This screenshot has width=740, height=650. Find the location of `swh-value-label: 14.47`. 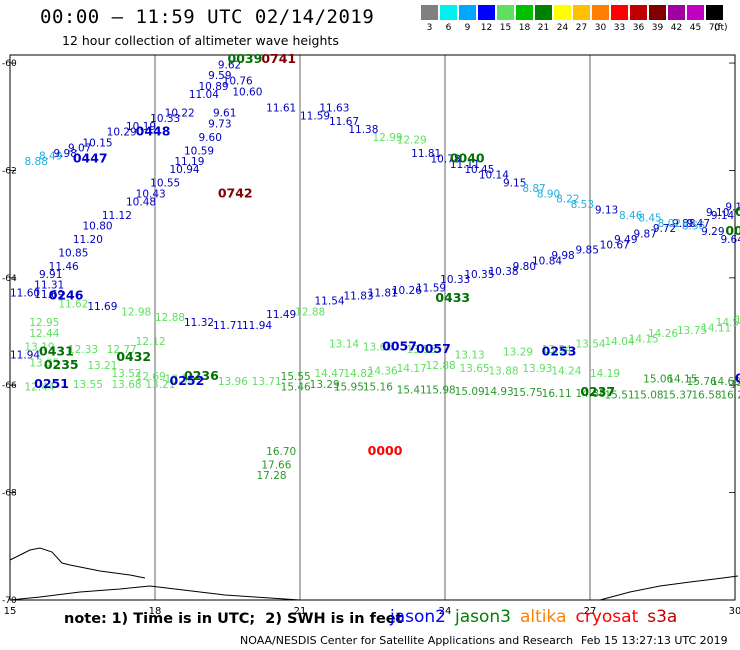

swh-value-label: 14.47 is located at coordinates (330, 374).